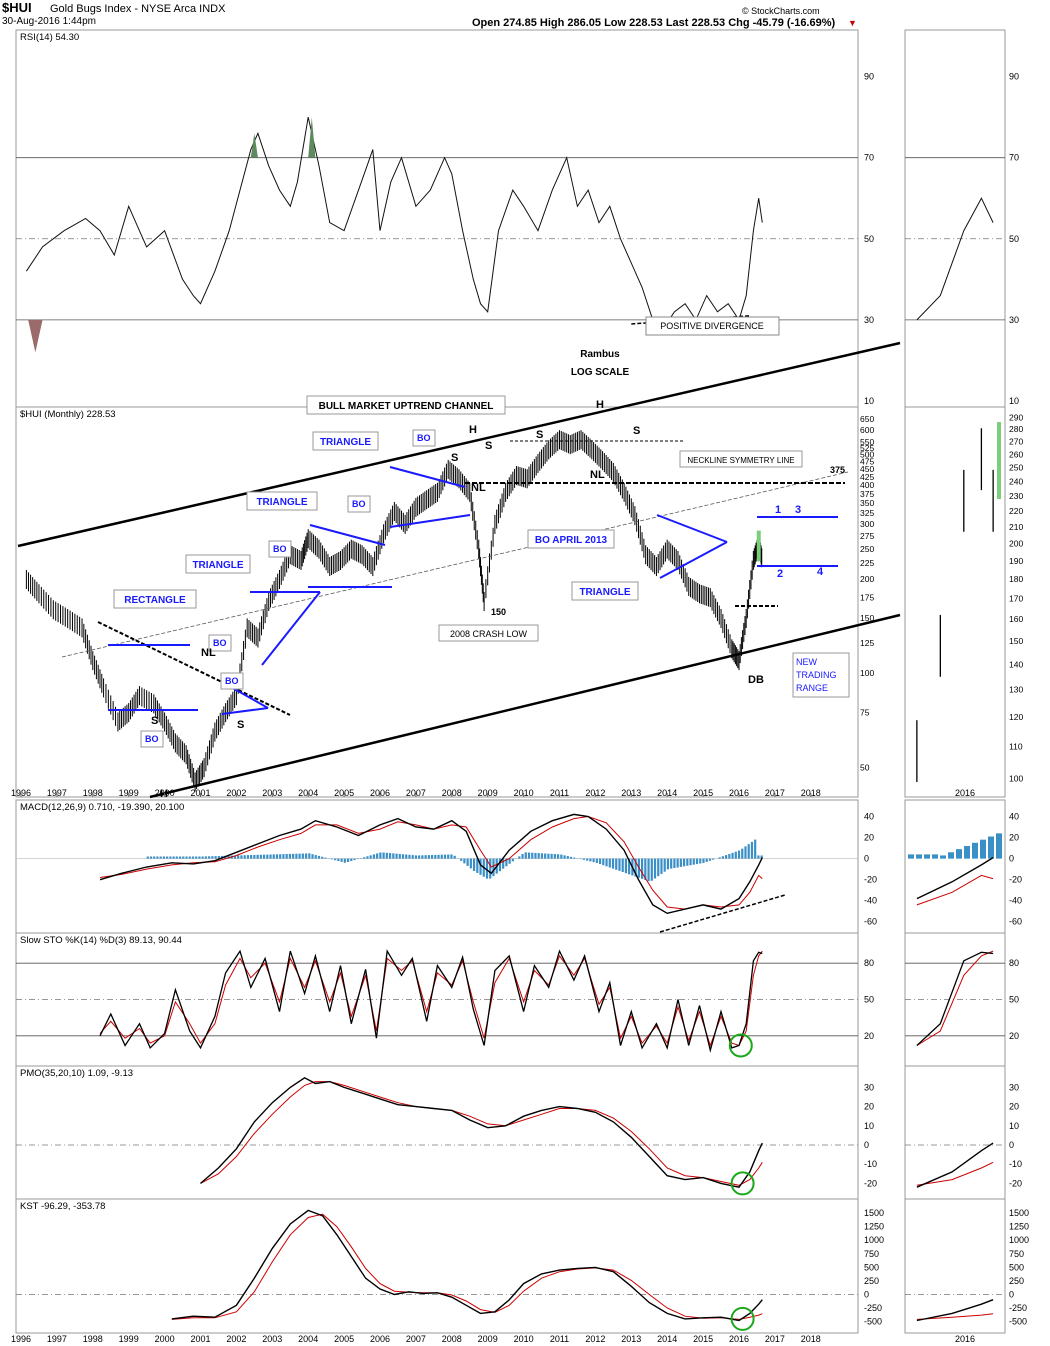 Image resolution: width=1050 pixels, height=1346 pixels. I want to click on inset-price-y-tick: 100, so click(1016, 779).